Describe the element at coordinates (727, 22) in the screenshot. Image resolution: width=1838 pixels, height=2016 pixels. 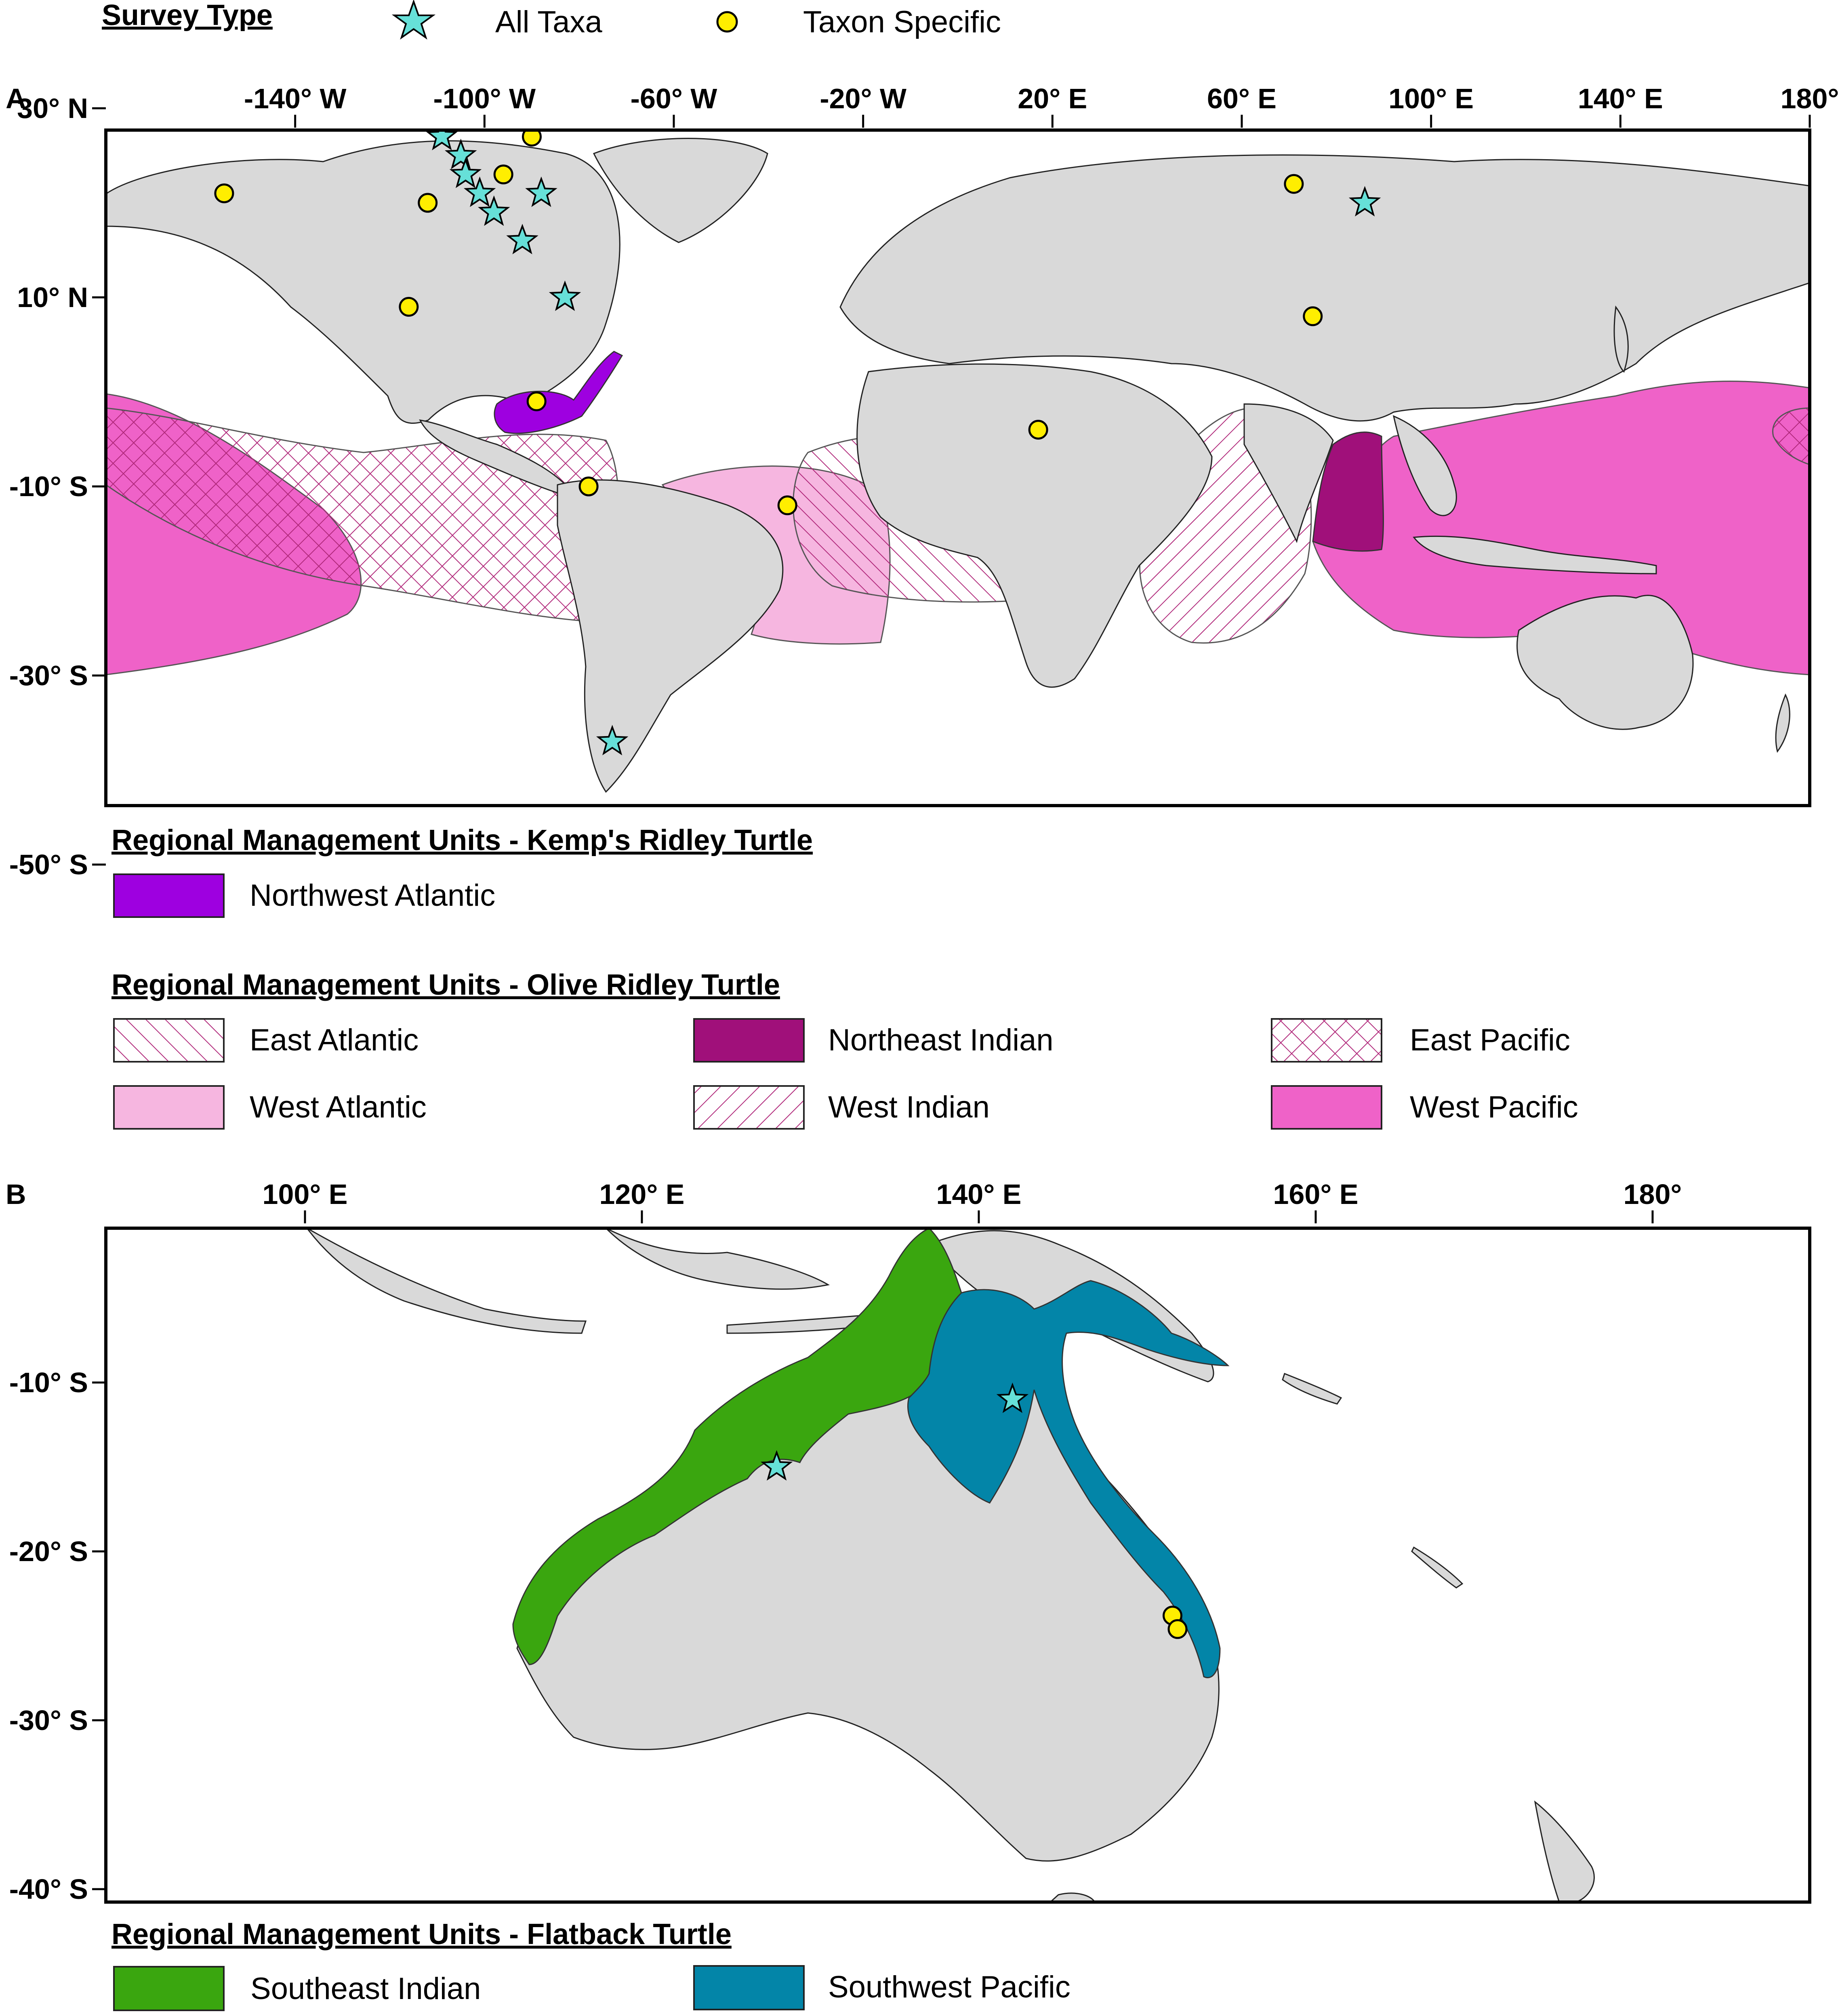
I see `circle-icon` at that location.